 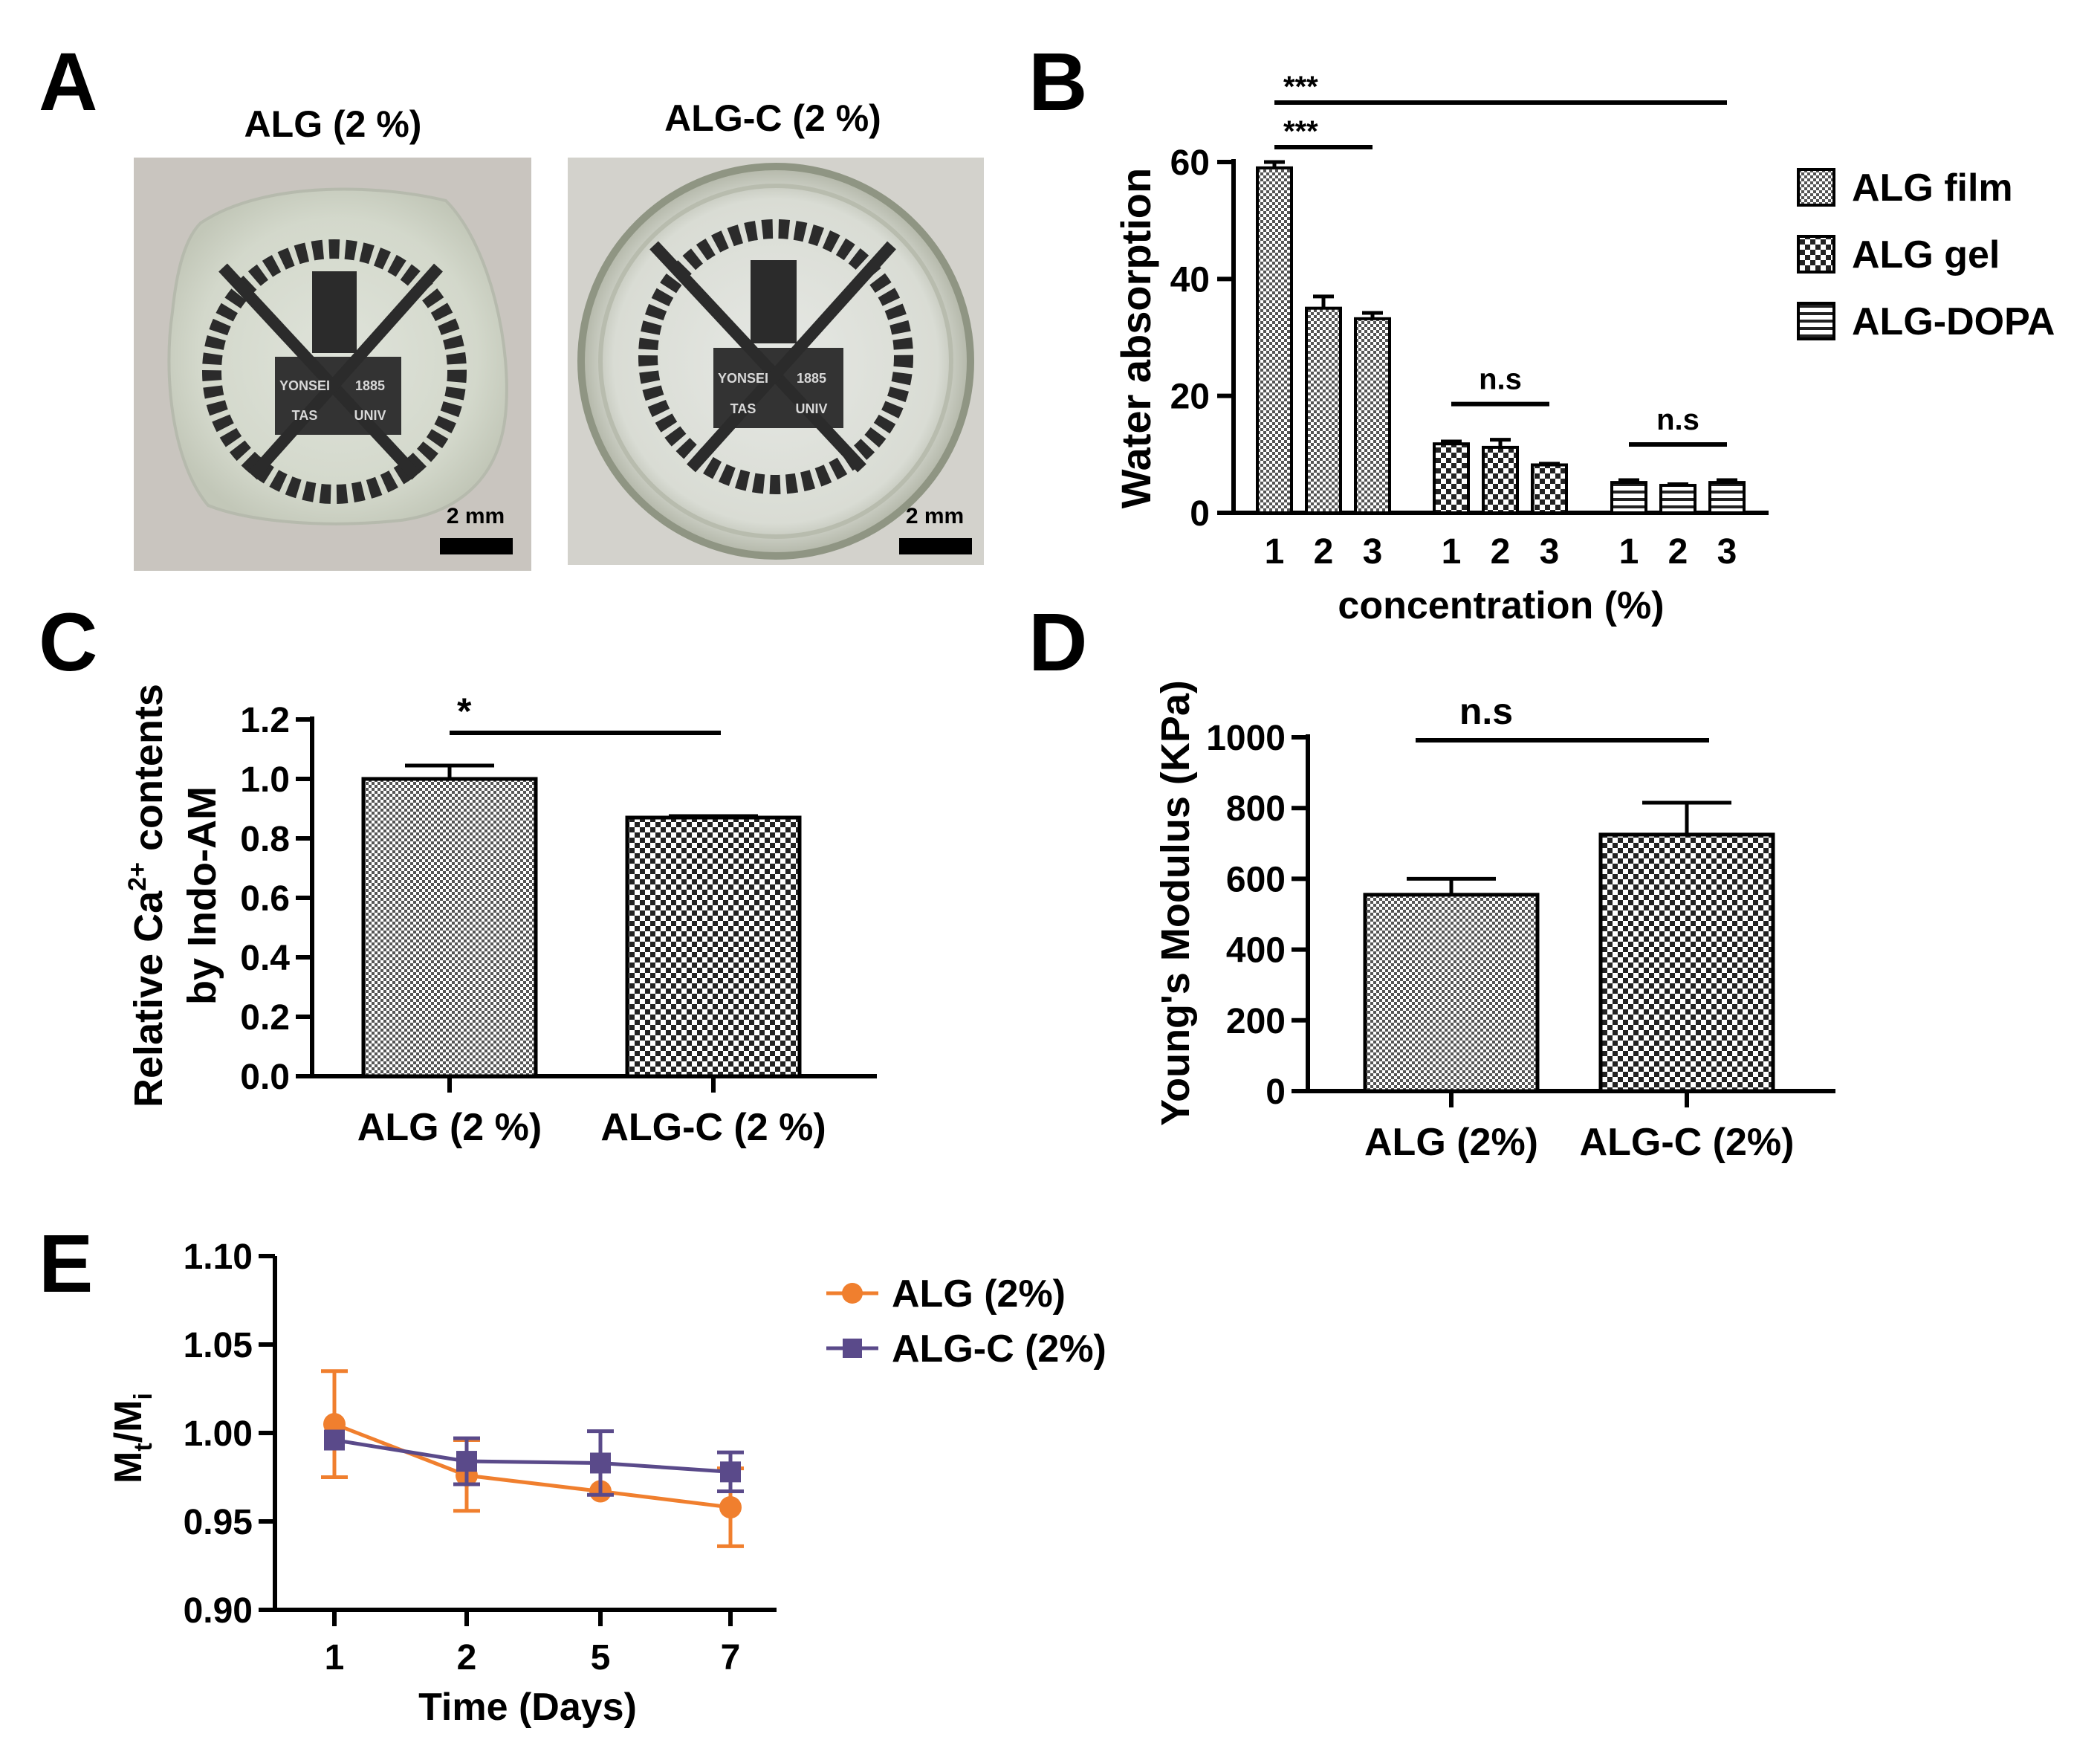 I want to click on c-y-tick-label: 1.0, so click(x=265, y=780).